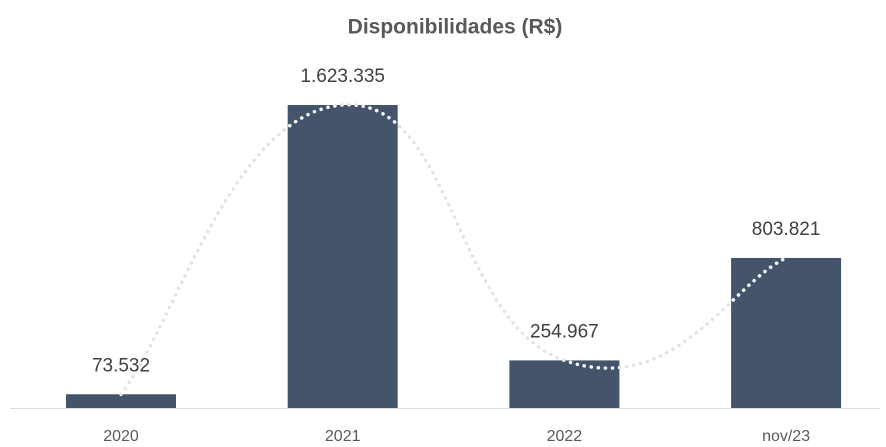 This screenshot has width=886, height=447. What do you see at coordinates (343, 436) in the screenshot?
I see `x-tick-label: 2021` at bounding box center [343, 436].